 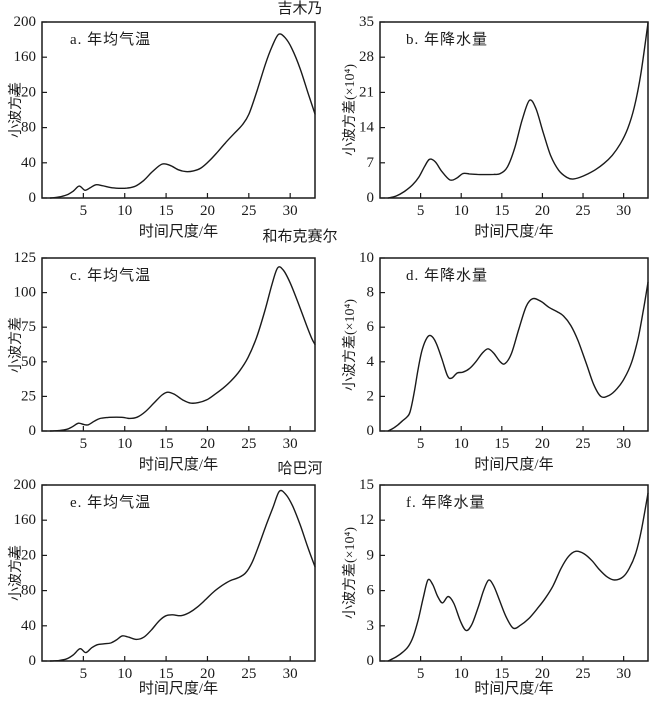 I want to click on y-axis-label-f: 小波方差(×10⁴), so click(x=350, y=573).